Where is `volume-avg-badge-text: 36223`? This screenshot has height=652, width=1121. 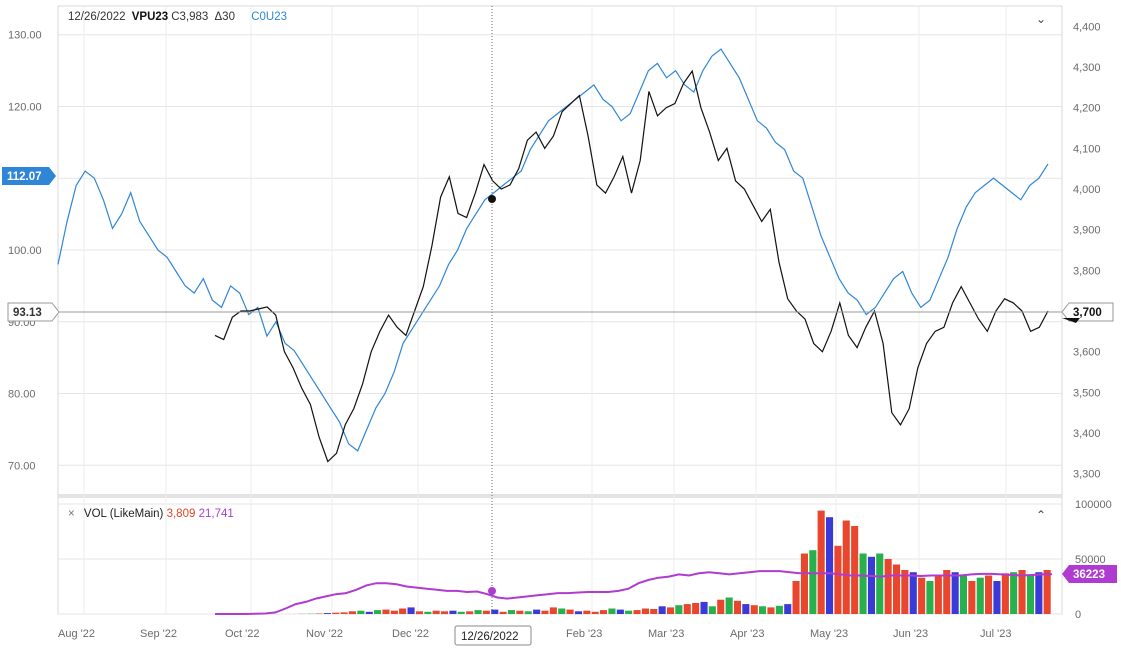
volume-avg-badge-text: 36223 is located at coordinates (1089, 575).